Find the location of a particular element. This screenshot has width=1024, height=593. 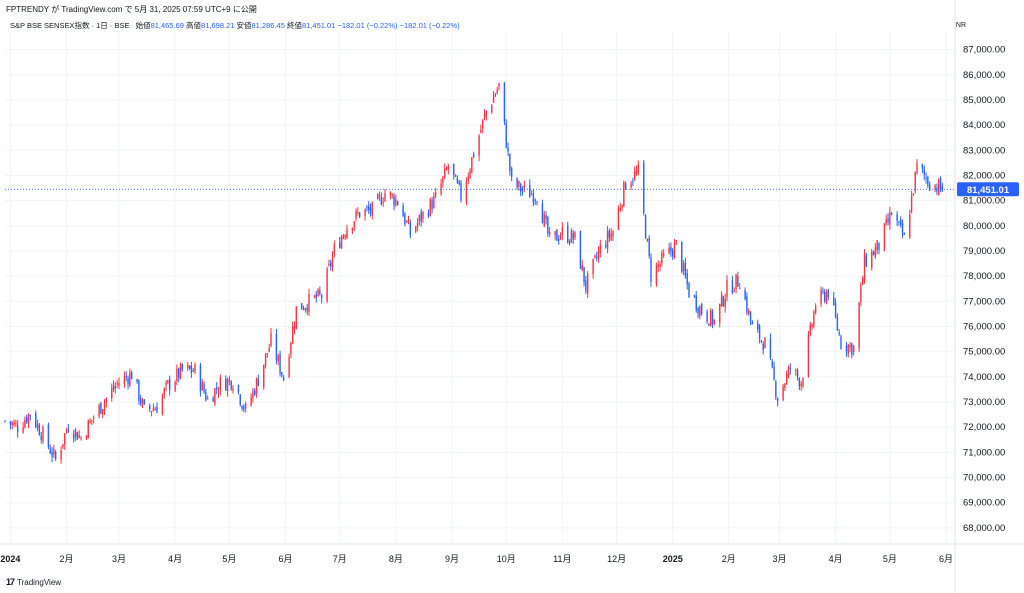

price-tick-label: 75,000.00 is located at coordinates (984, 352).